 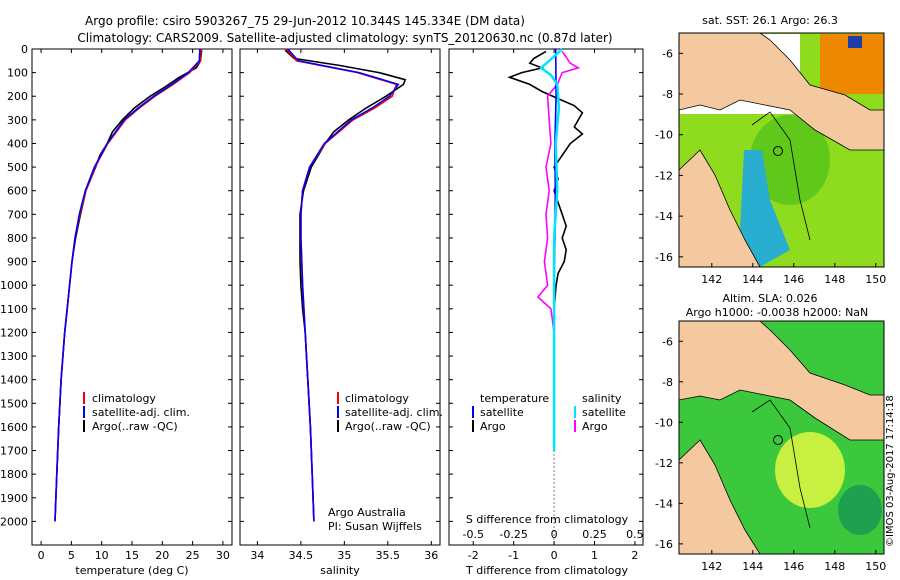 I want to click on x-tick-label: 36, so click(x=431, y=555).